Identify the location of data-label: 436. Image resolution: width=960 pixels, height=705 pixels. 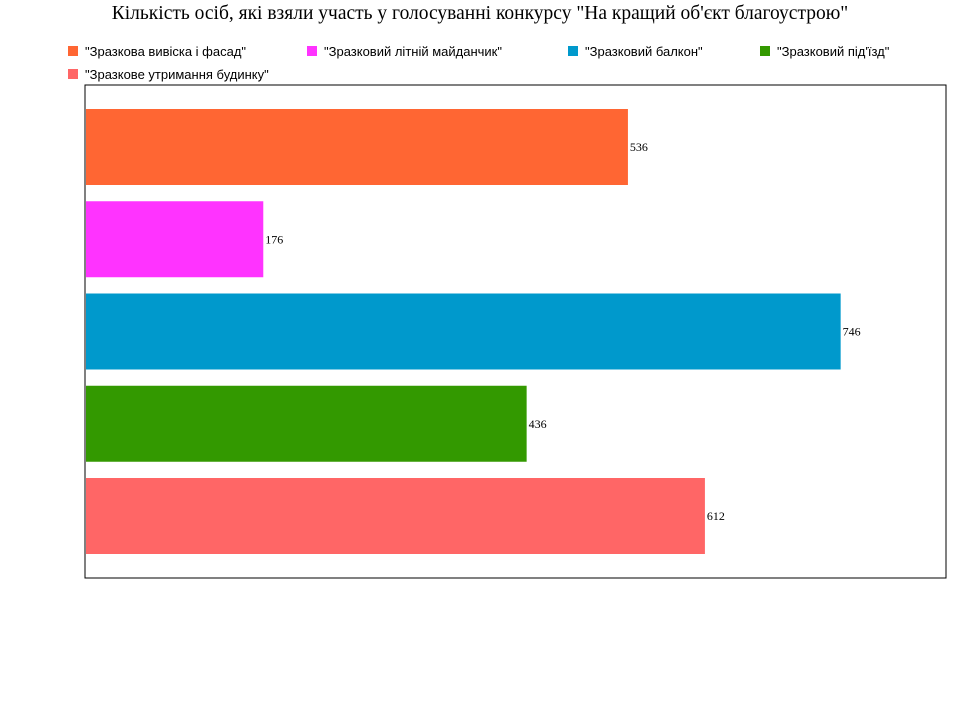
(538, 424).